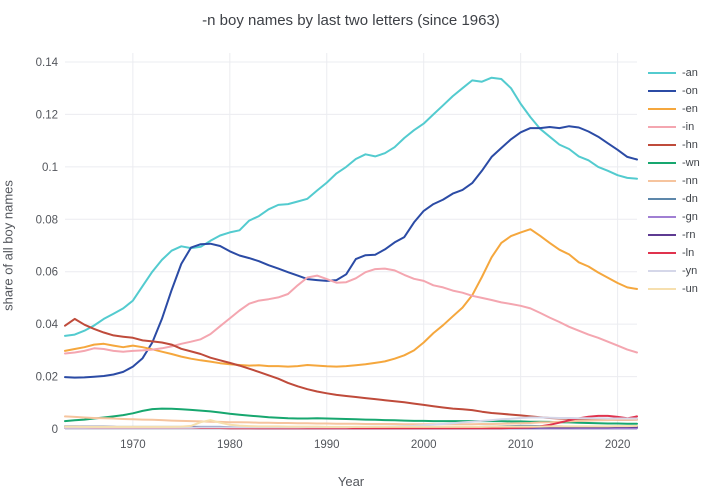 The width and height of the screenshot is (720, 503). What do you see at coordinates (689, 235) in the screenshot?
I see `legend-label: -rn` at bounding box center [689, 235].